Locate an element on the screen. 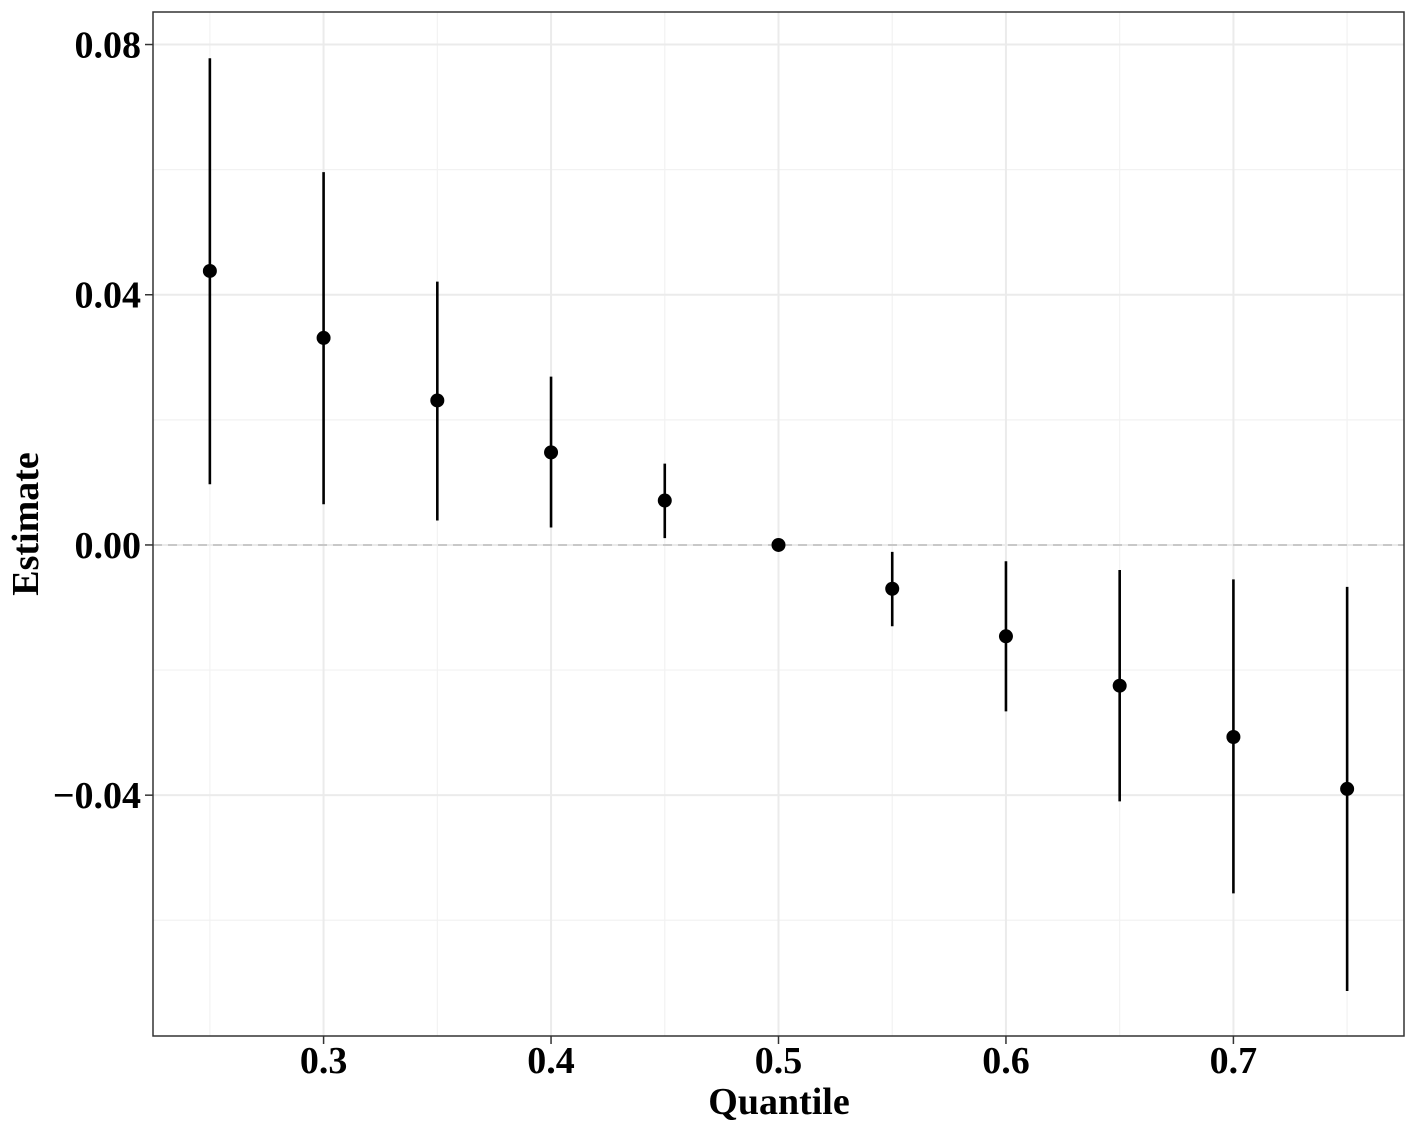 The image size is (1417, 1133). x-tick-label: 0.3 is located at coordinates (324, 1061).